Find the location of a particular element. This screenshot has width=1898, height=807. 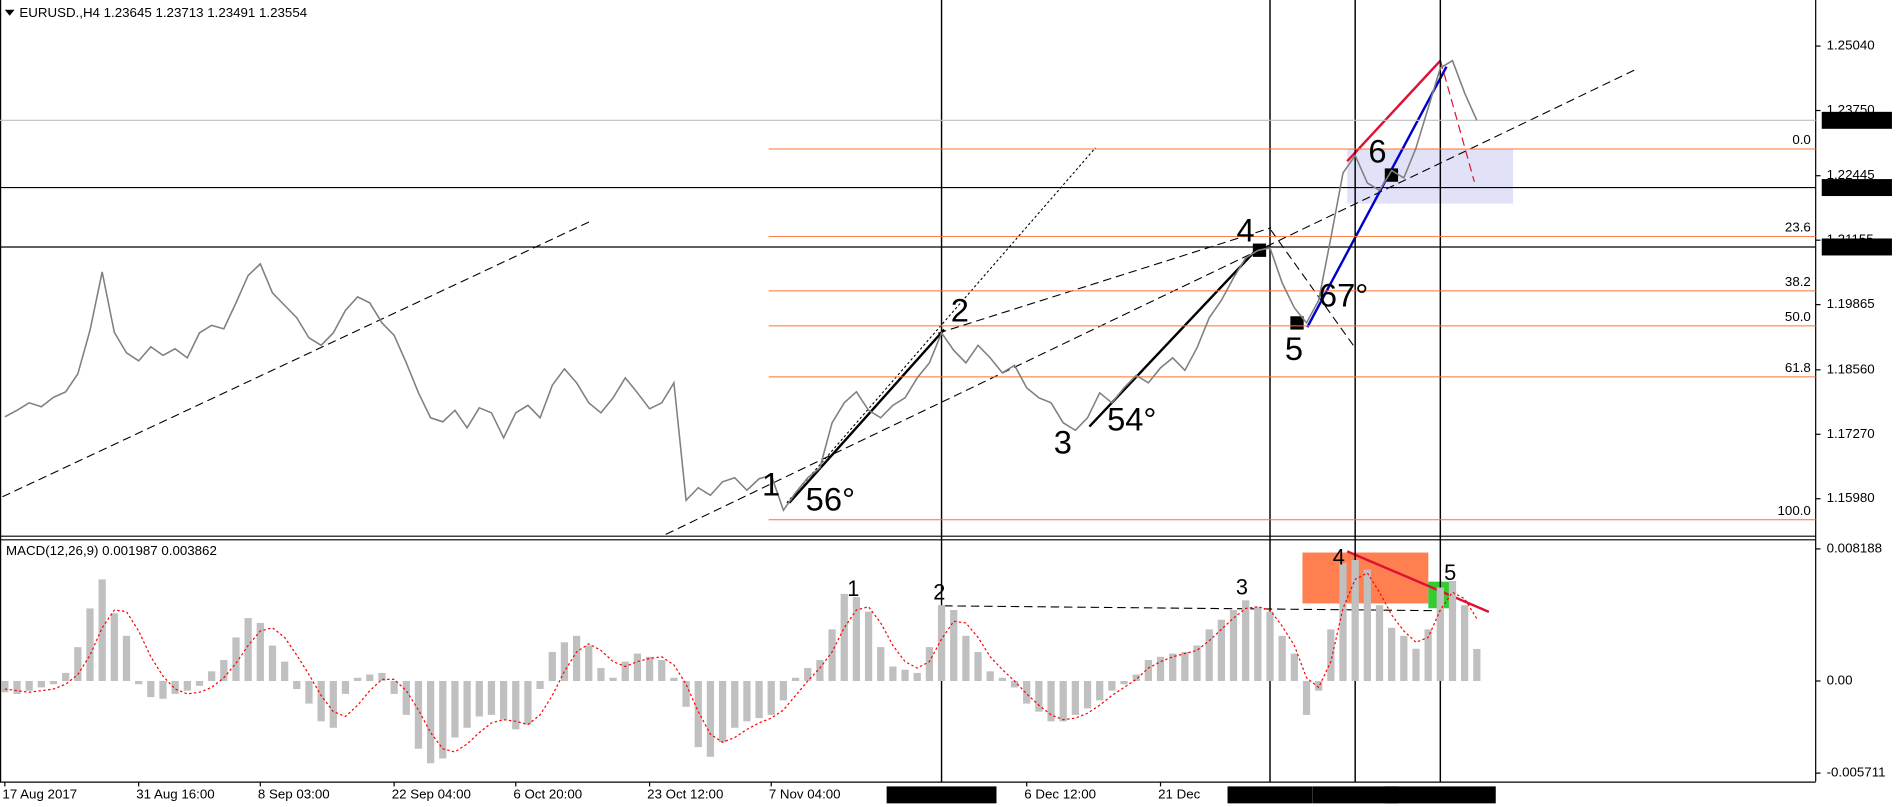

x-tick-label: 31 Aug 16:00 is located at coordinates (175, 793).